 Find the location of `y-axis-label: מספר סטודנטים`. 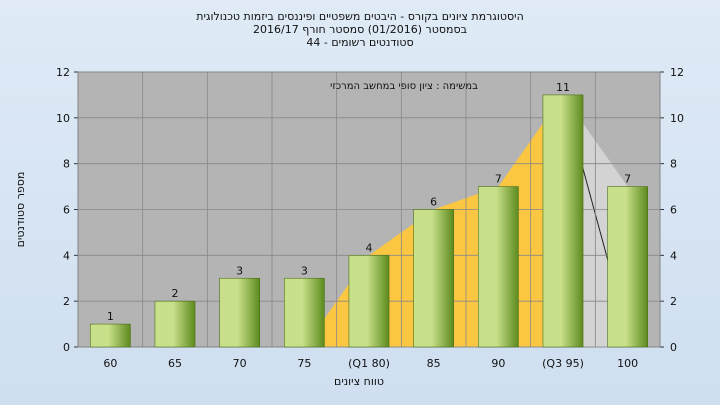

y-axis-label: מספר סטודנטים is located at coordinates (20, 210).